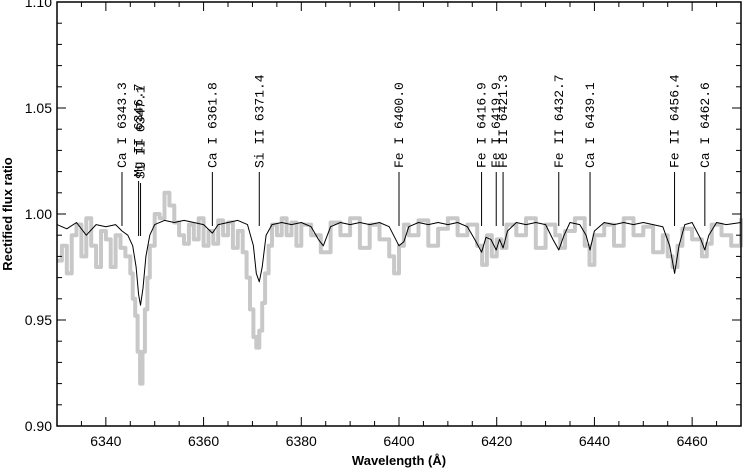 This screenshot has width=744, height=471. What do you see at coordinates (496, 441) in the screenshot?
I see `x-tick-label: 6420` at bounding box center [496, 441].